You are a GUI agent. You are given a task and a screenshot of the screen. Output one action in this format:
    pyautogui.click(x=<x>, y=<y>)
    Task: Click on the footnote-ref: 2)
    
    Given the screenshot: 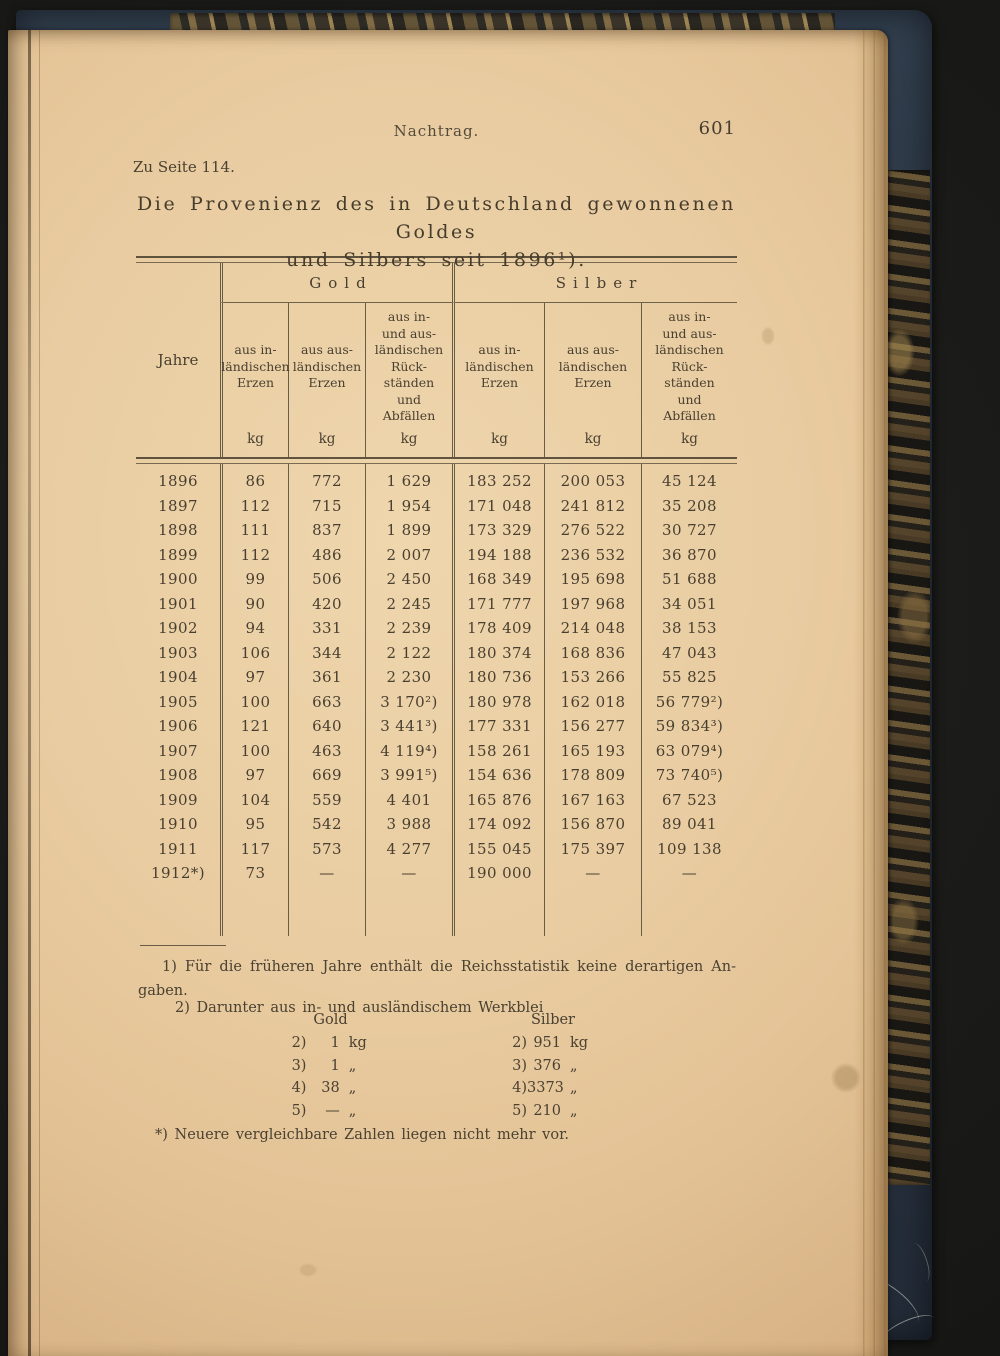 What is the action you would take?
    pyautogui.click(x=519, y=1043)
    